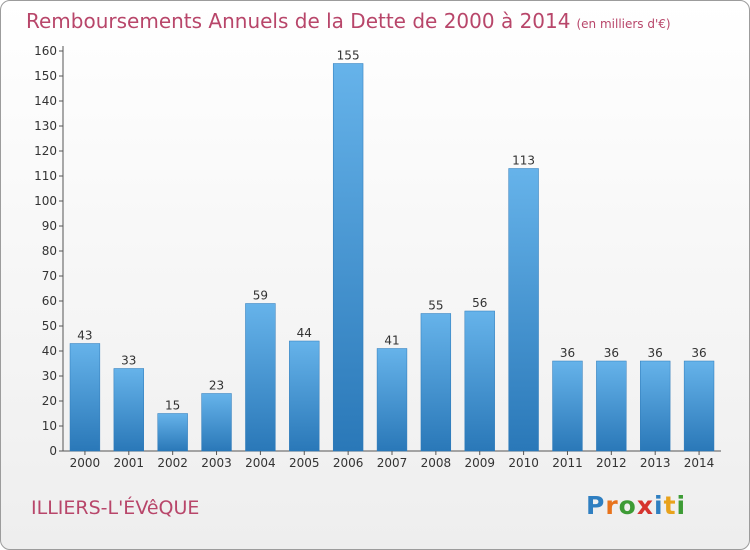 The image size is (750, 550). I want to click on bar-value-label: 33, so click(128, 361).